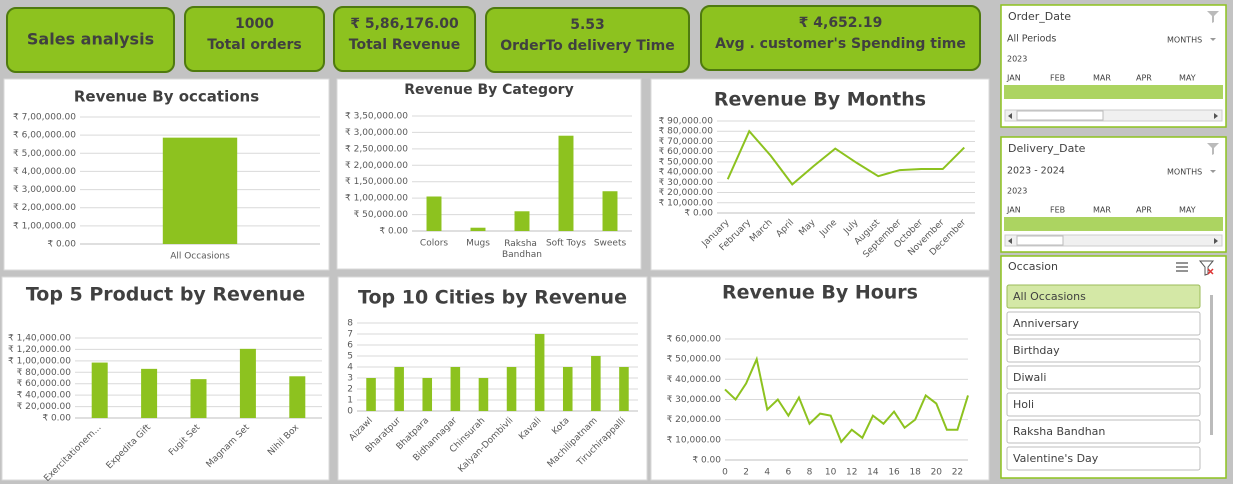 The height and width of the screenshot is (484, 1233). What do you see at coordinates (587, 46) in the screenshot?
I see `kpi-label: OrderTo delivery Time` at bounding box center [587, 46].